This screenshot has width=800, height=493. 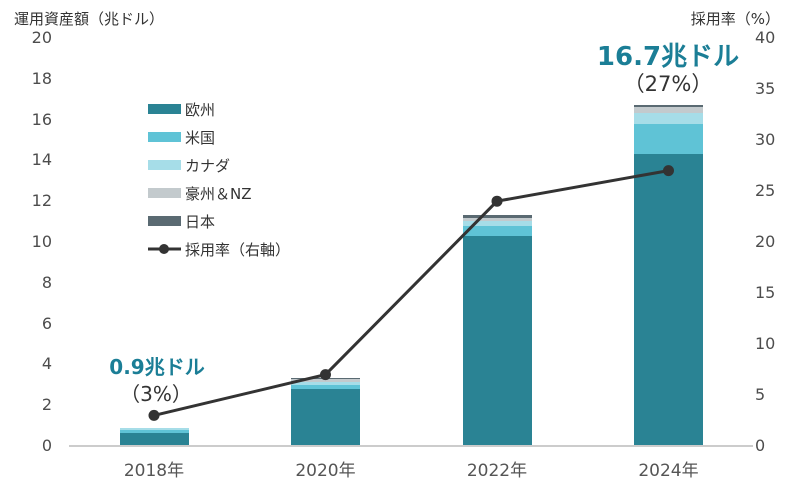 I want to click on x-axis-label: 2018年, so click(x=154, y=471).